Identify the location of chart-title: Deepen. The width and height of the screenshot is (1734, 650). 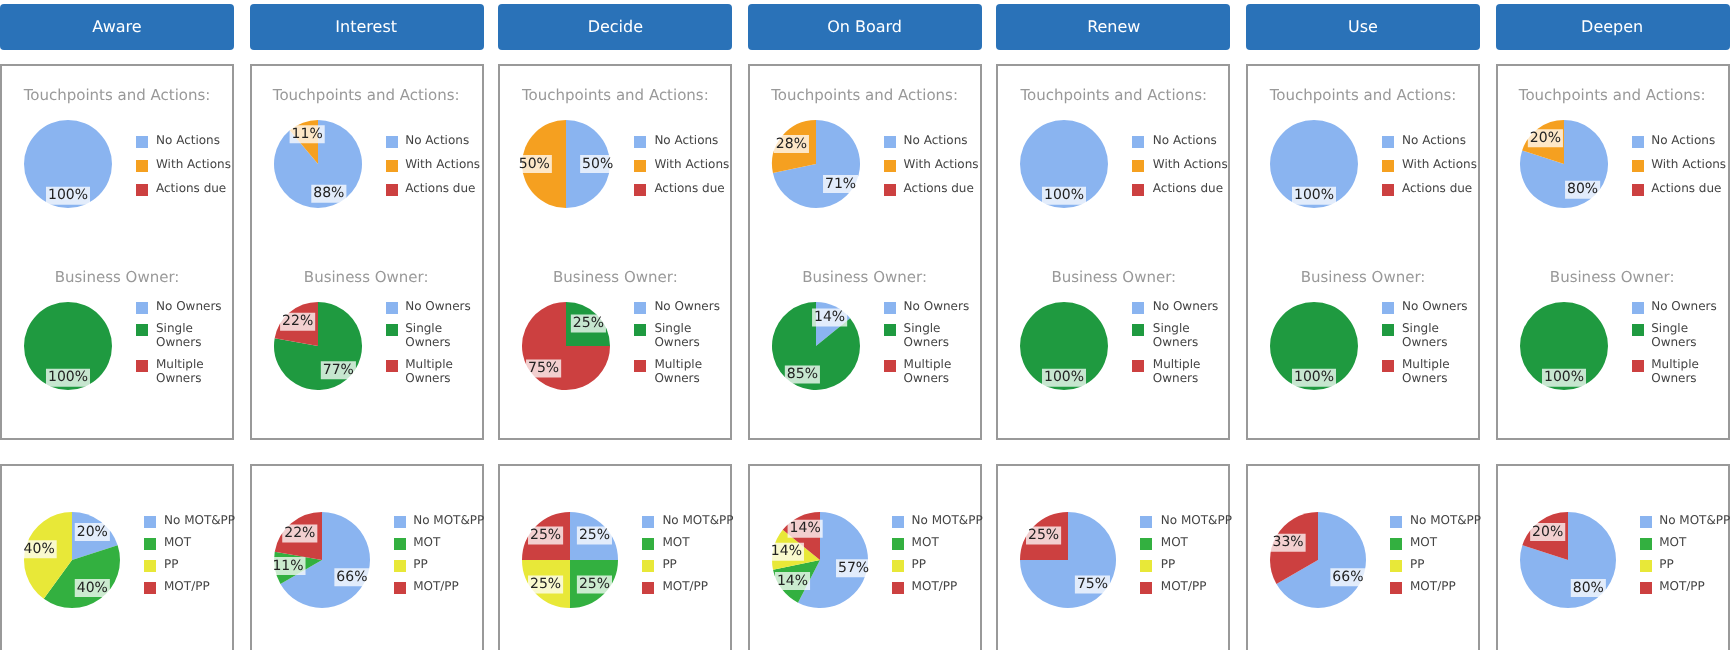
(1612, 27).